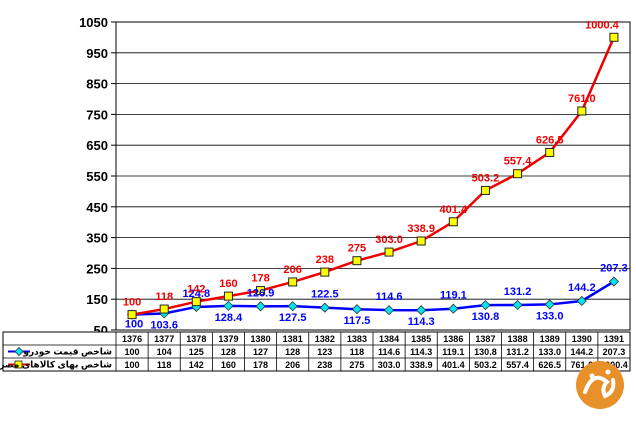  What do you see at coordinates (550, 316) in the screenshot?
I see `data-label: 133.0` at bounding box center [550, 316].